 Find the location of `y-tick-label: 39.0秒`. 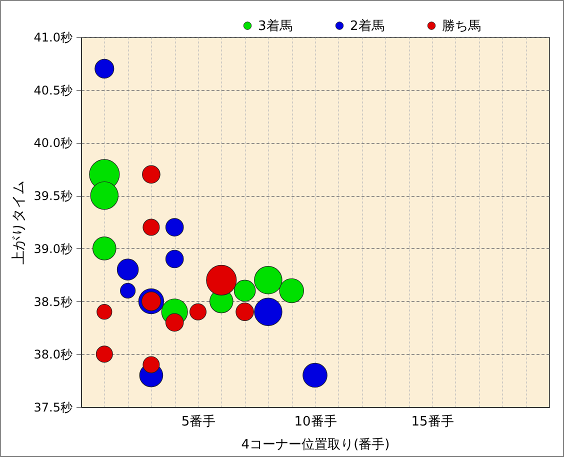

y-tick-label: 39.0秒 is located at coordinates (53, 249).